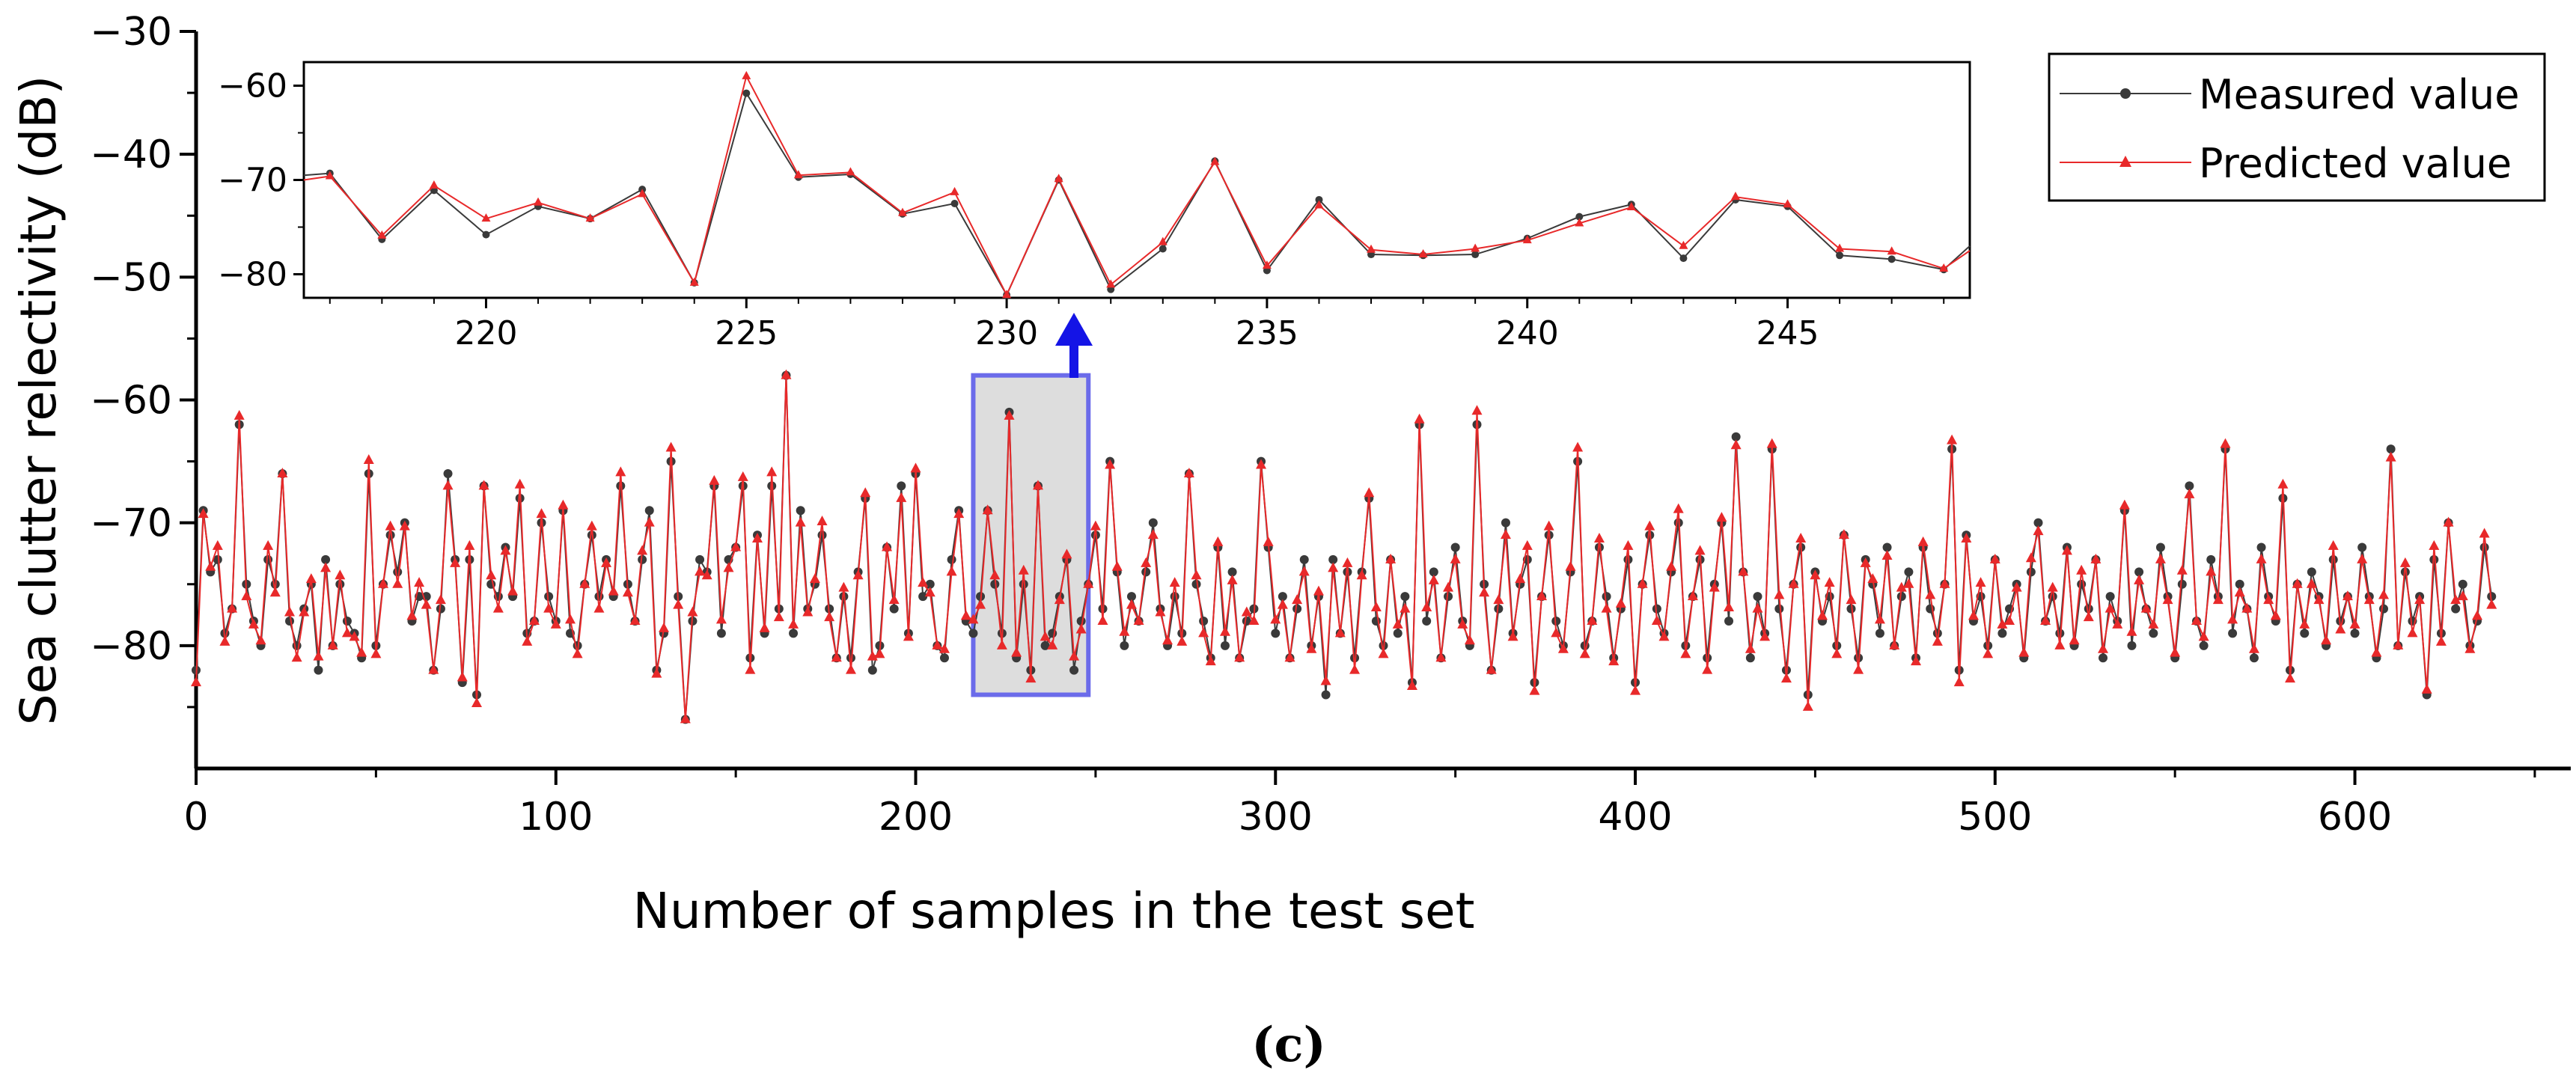 This screenshot has width=2576, height=1082. I want to click on y-tick-label: −80, so click(131, 646).